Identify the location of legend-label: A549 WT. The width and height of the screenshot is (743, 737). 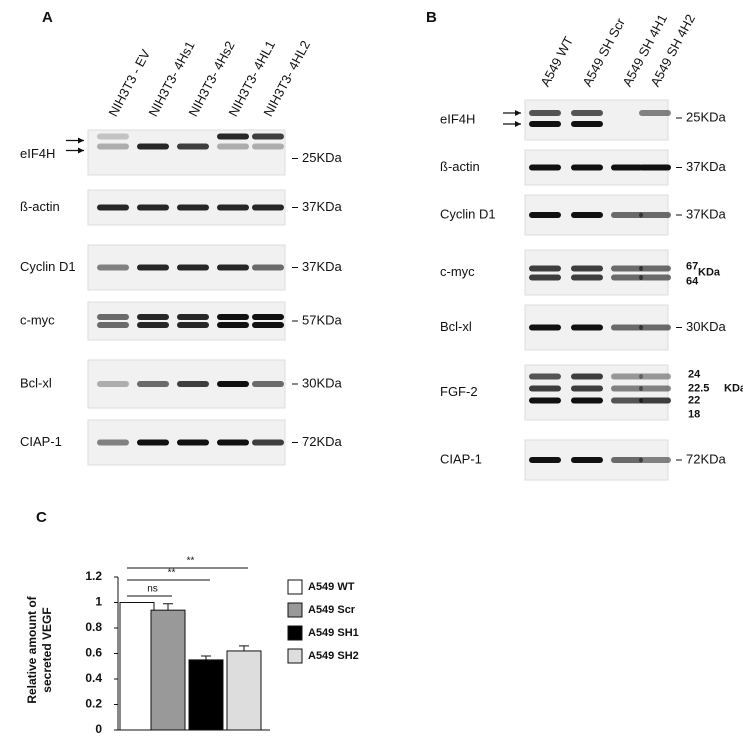
(331, 587).